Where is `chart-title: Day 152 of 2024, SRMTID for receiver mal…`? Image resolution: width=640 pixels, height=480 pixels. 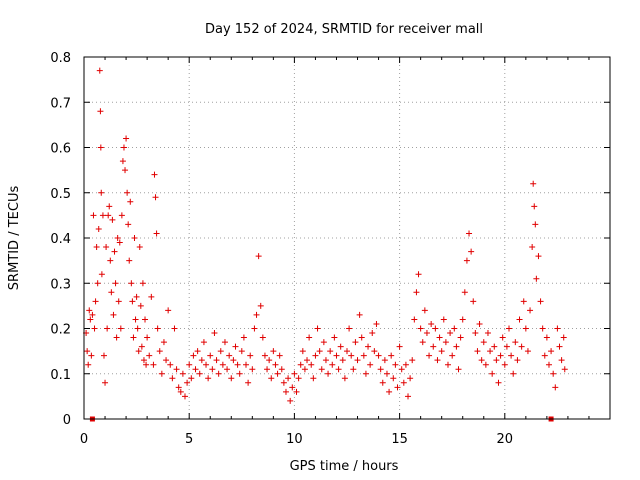
chart-title: Day 152 of 2024, SRMTID for receiver mal… is located at coordinates (344, 29).